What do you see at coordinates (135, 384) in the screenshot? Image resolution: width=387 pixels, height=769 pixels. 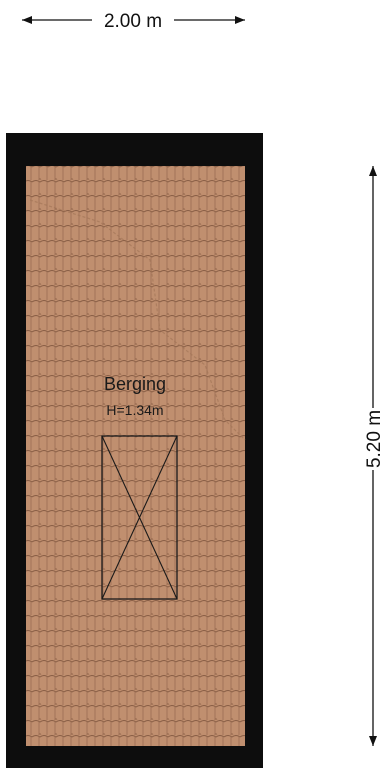 I see `room-name: Berging` at bounding box center [135, 384].